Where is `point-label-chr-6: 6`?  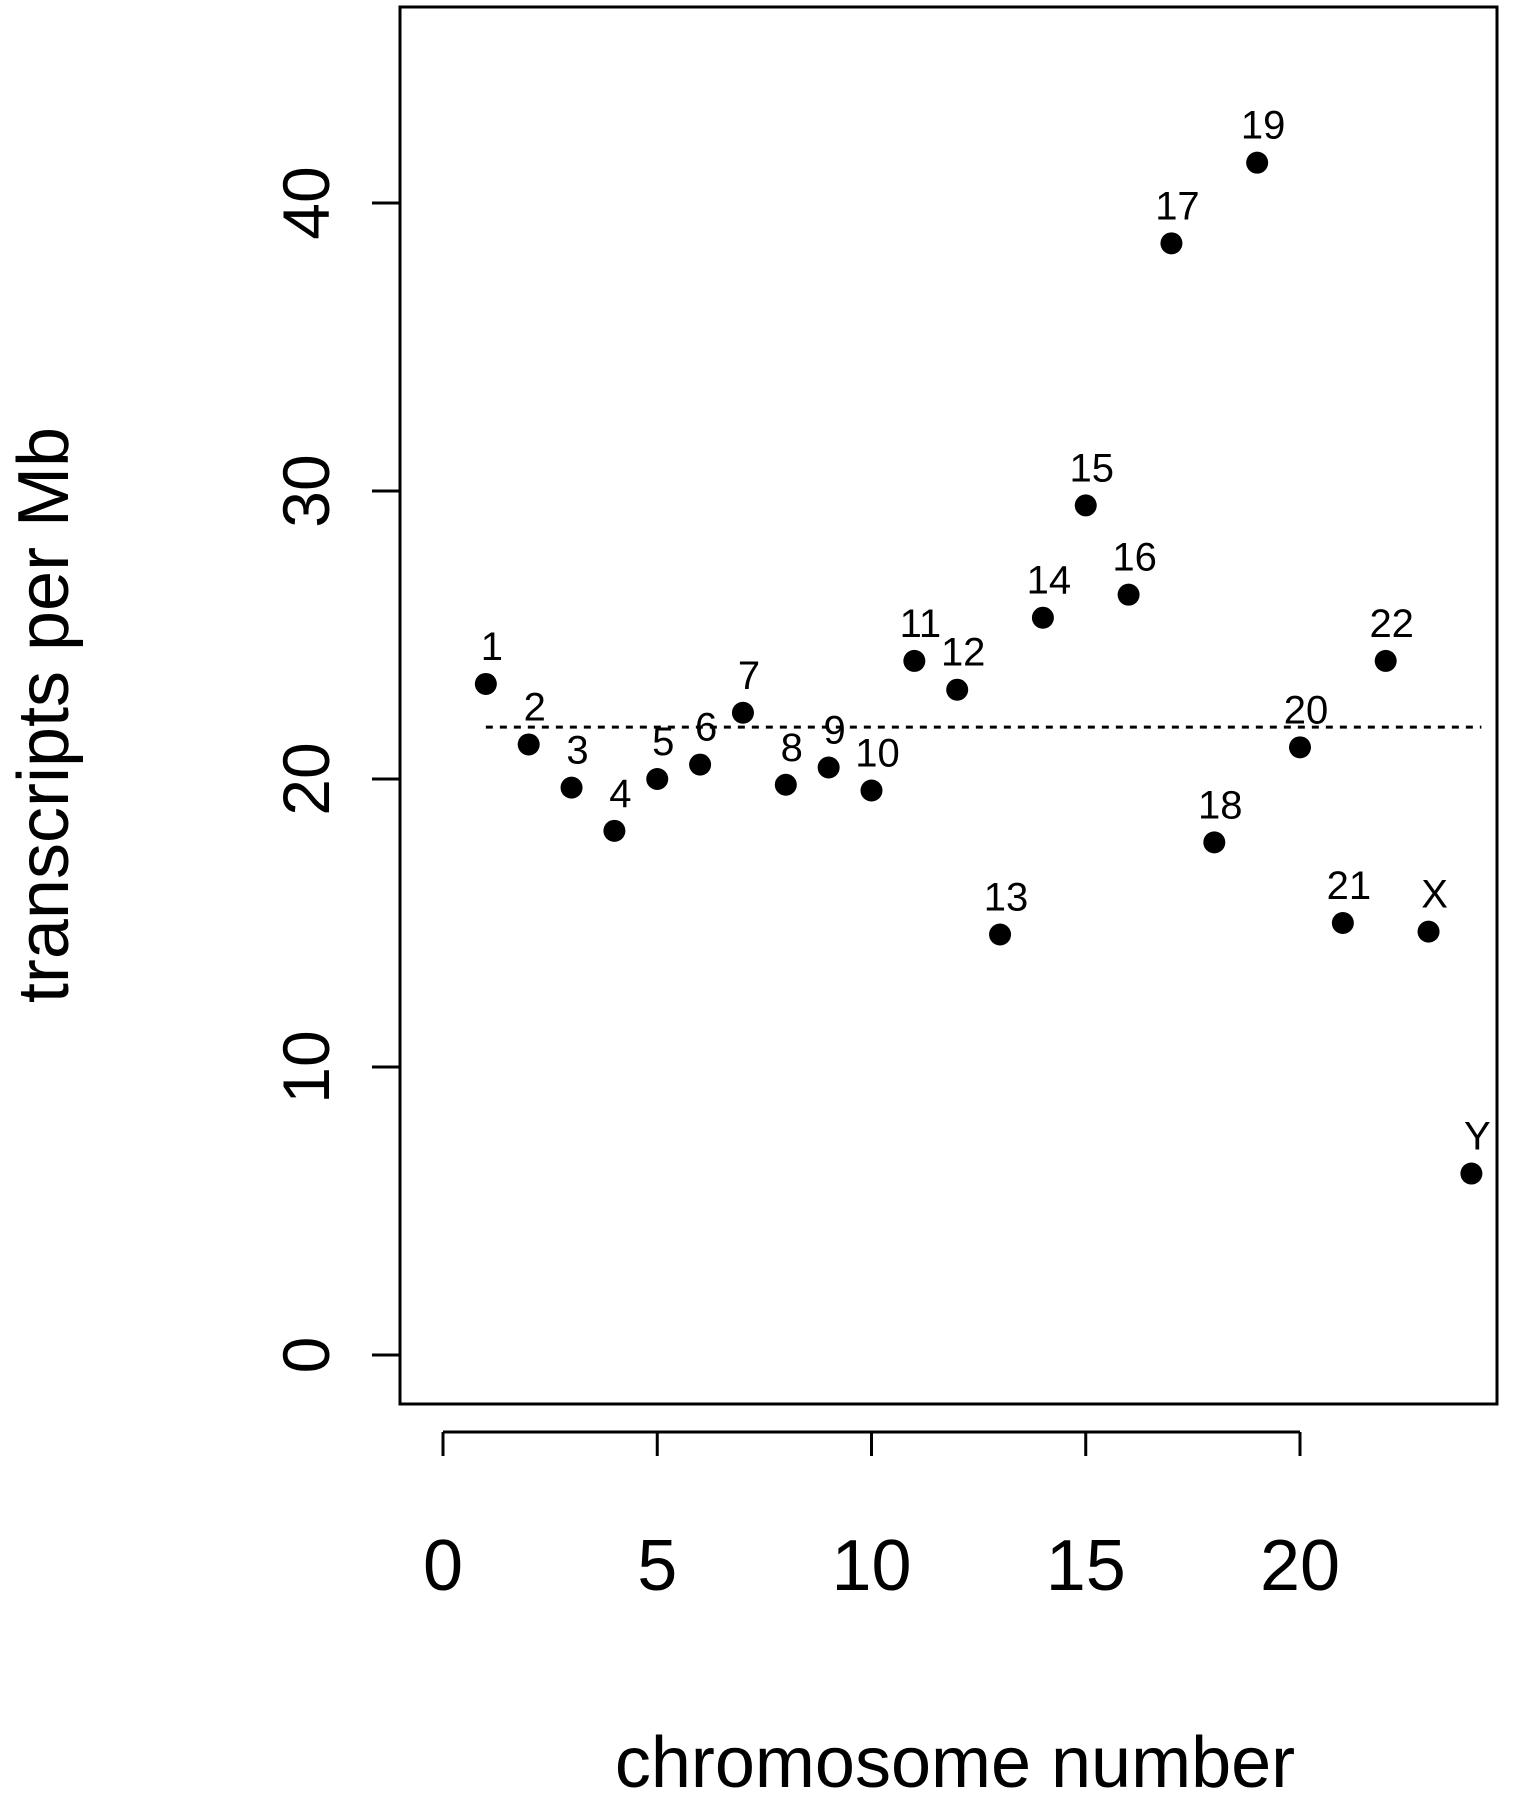
point-label-chr-6: 6 is located at coordinates (706, 728).